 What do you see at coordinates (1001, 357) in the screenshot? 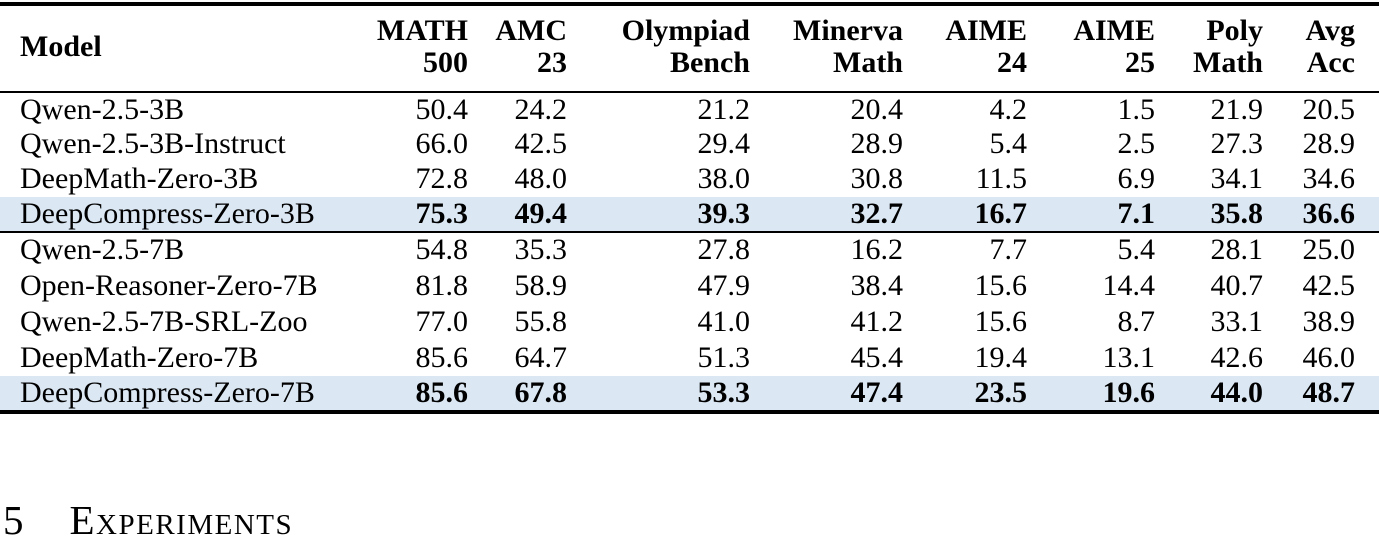
I see `score-cell: 19.4` at bounding box center [1001, 357].